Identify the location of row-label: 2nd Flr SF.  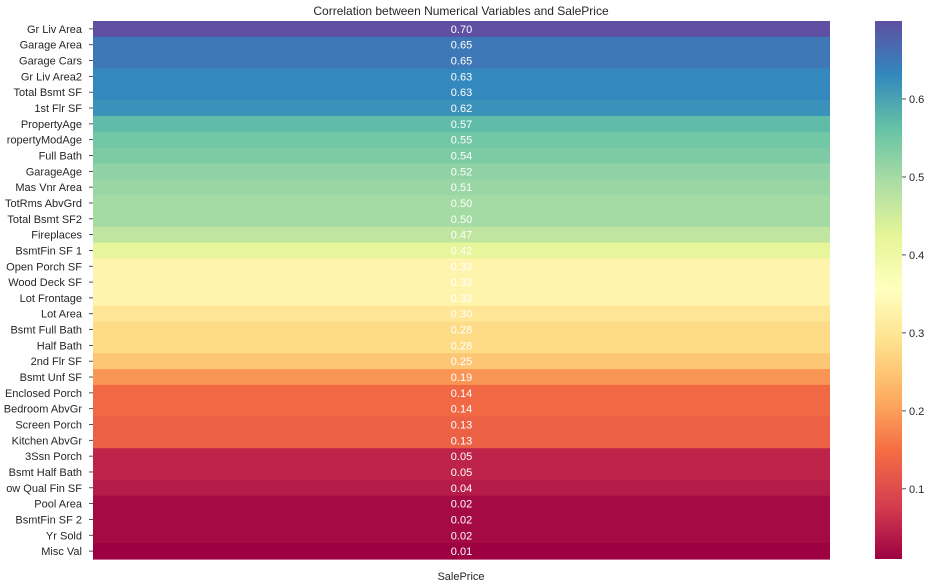
(57, 362).